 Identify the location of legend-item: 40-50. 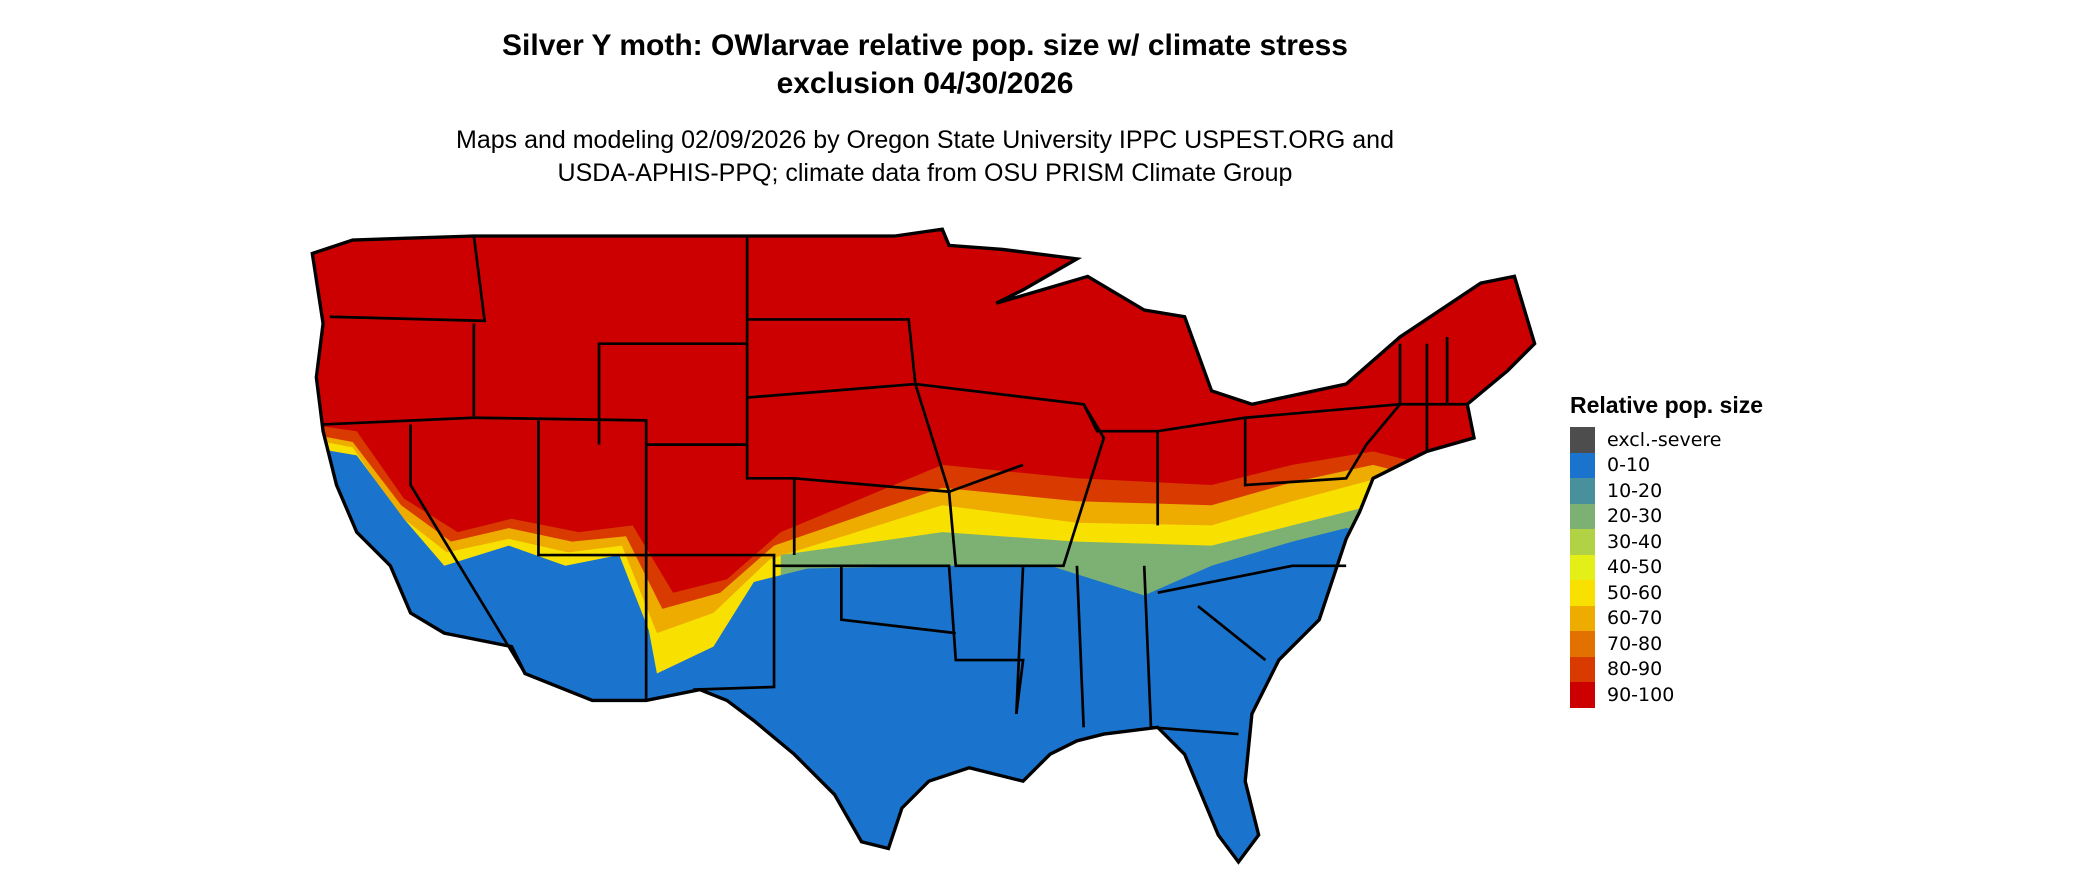
(1666, 567).